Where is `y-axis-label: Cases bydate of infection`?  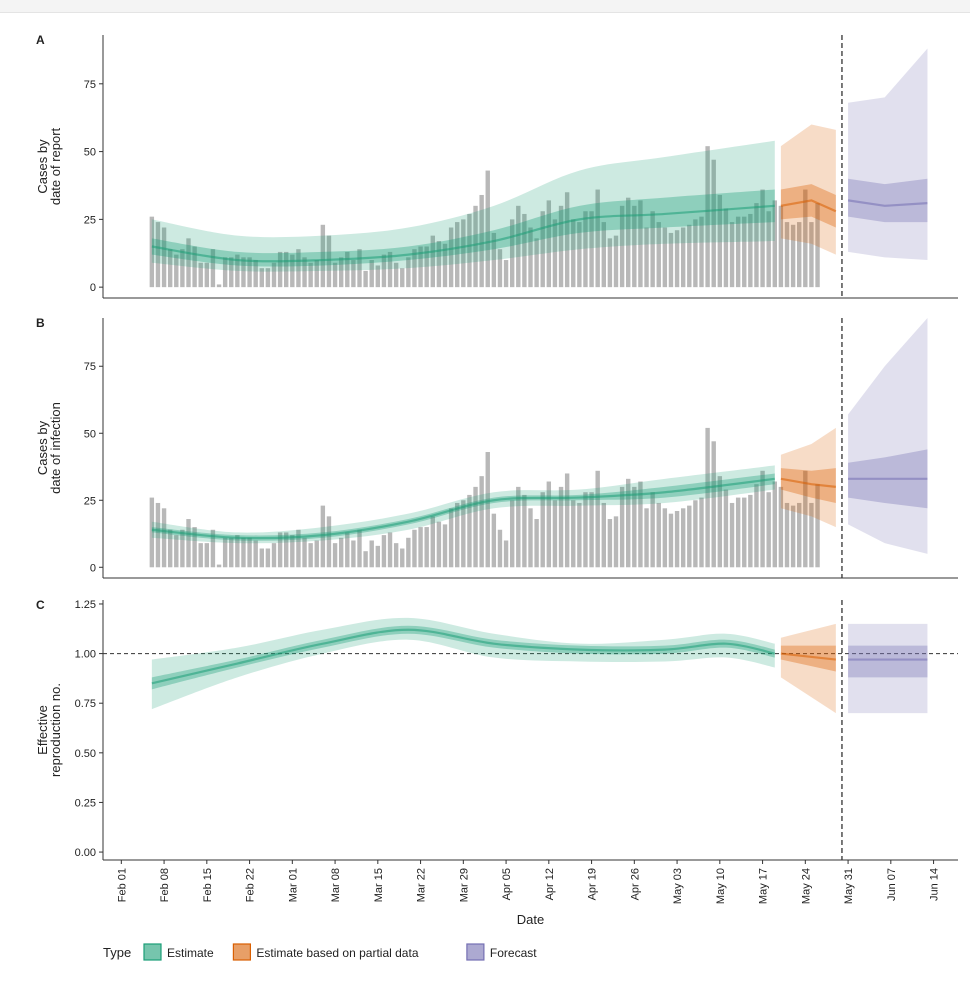
y-axis-label: Cases bydate of infection is located at coordinates (49, 448).